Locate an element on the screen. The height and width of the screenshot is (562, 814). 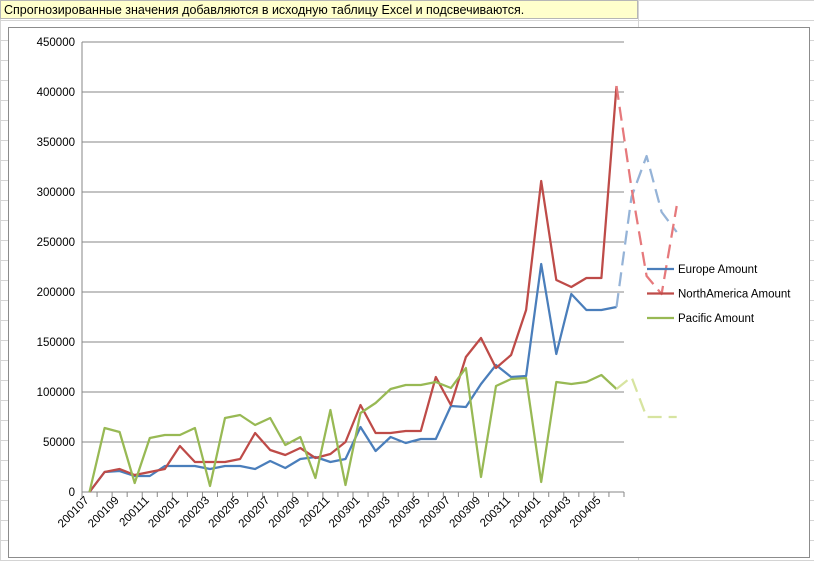
y-tick-label: 350000 is located at coordinates (56, 143).